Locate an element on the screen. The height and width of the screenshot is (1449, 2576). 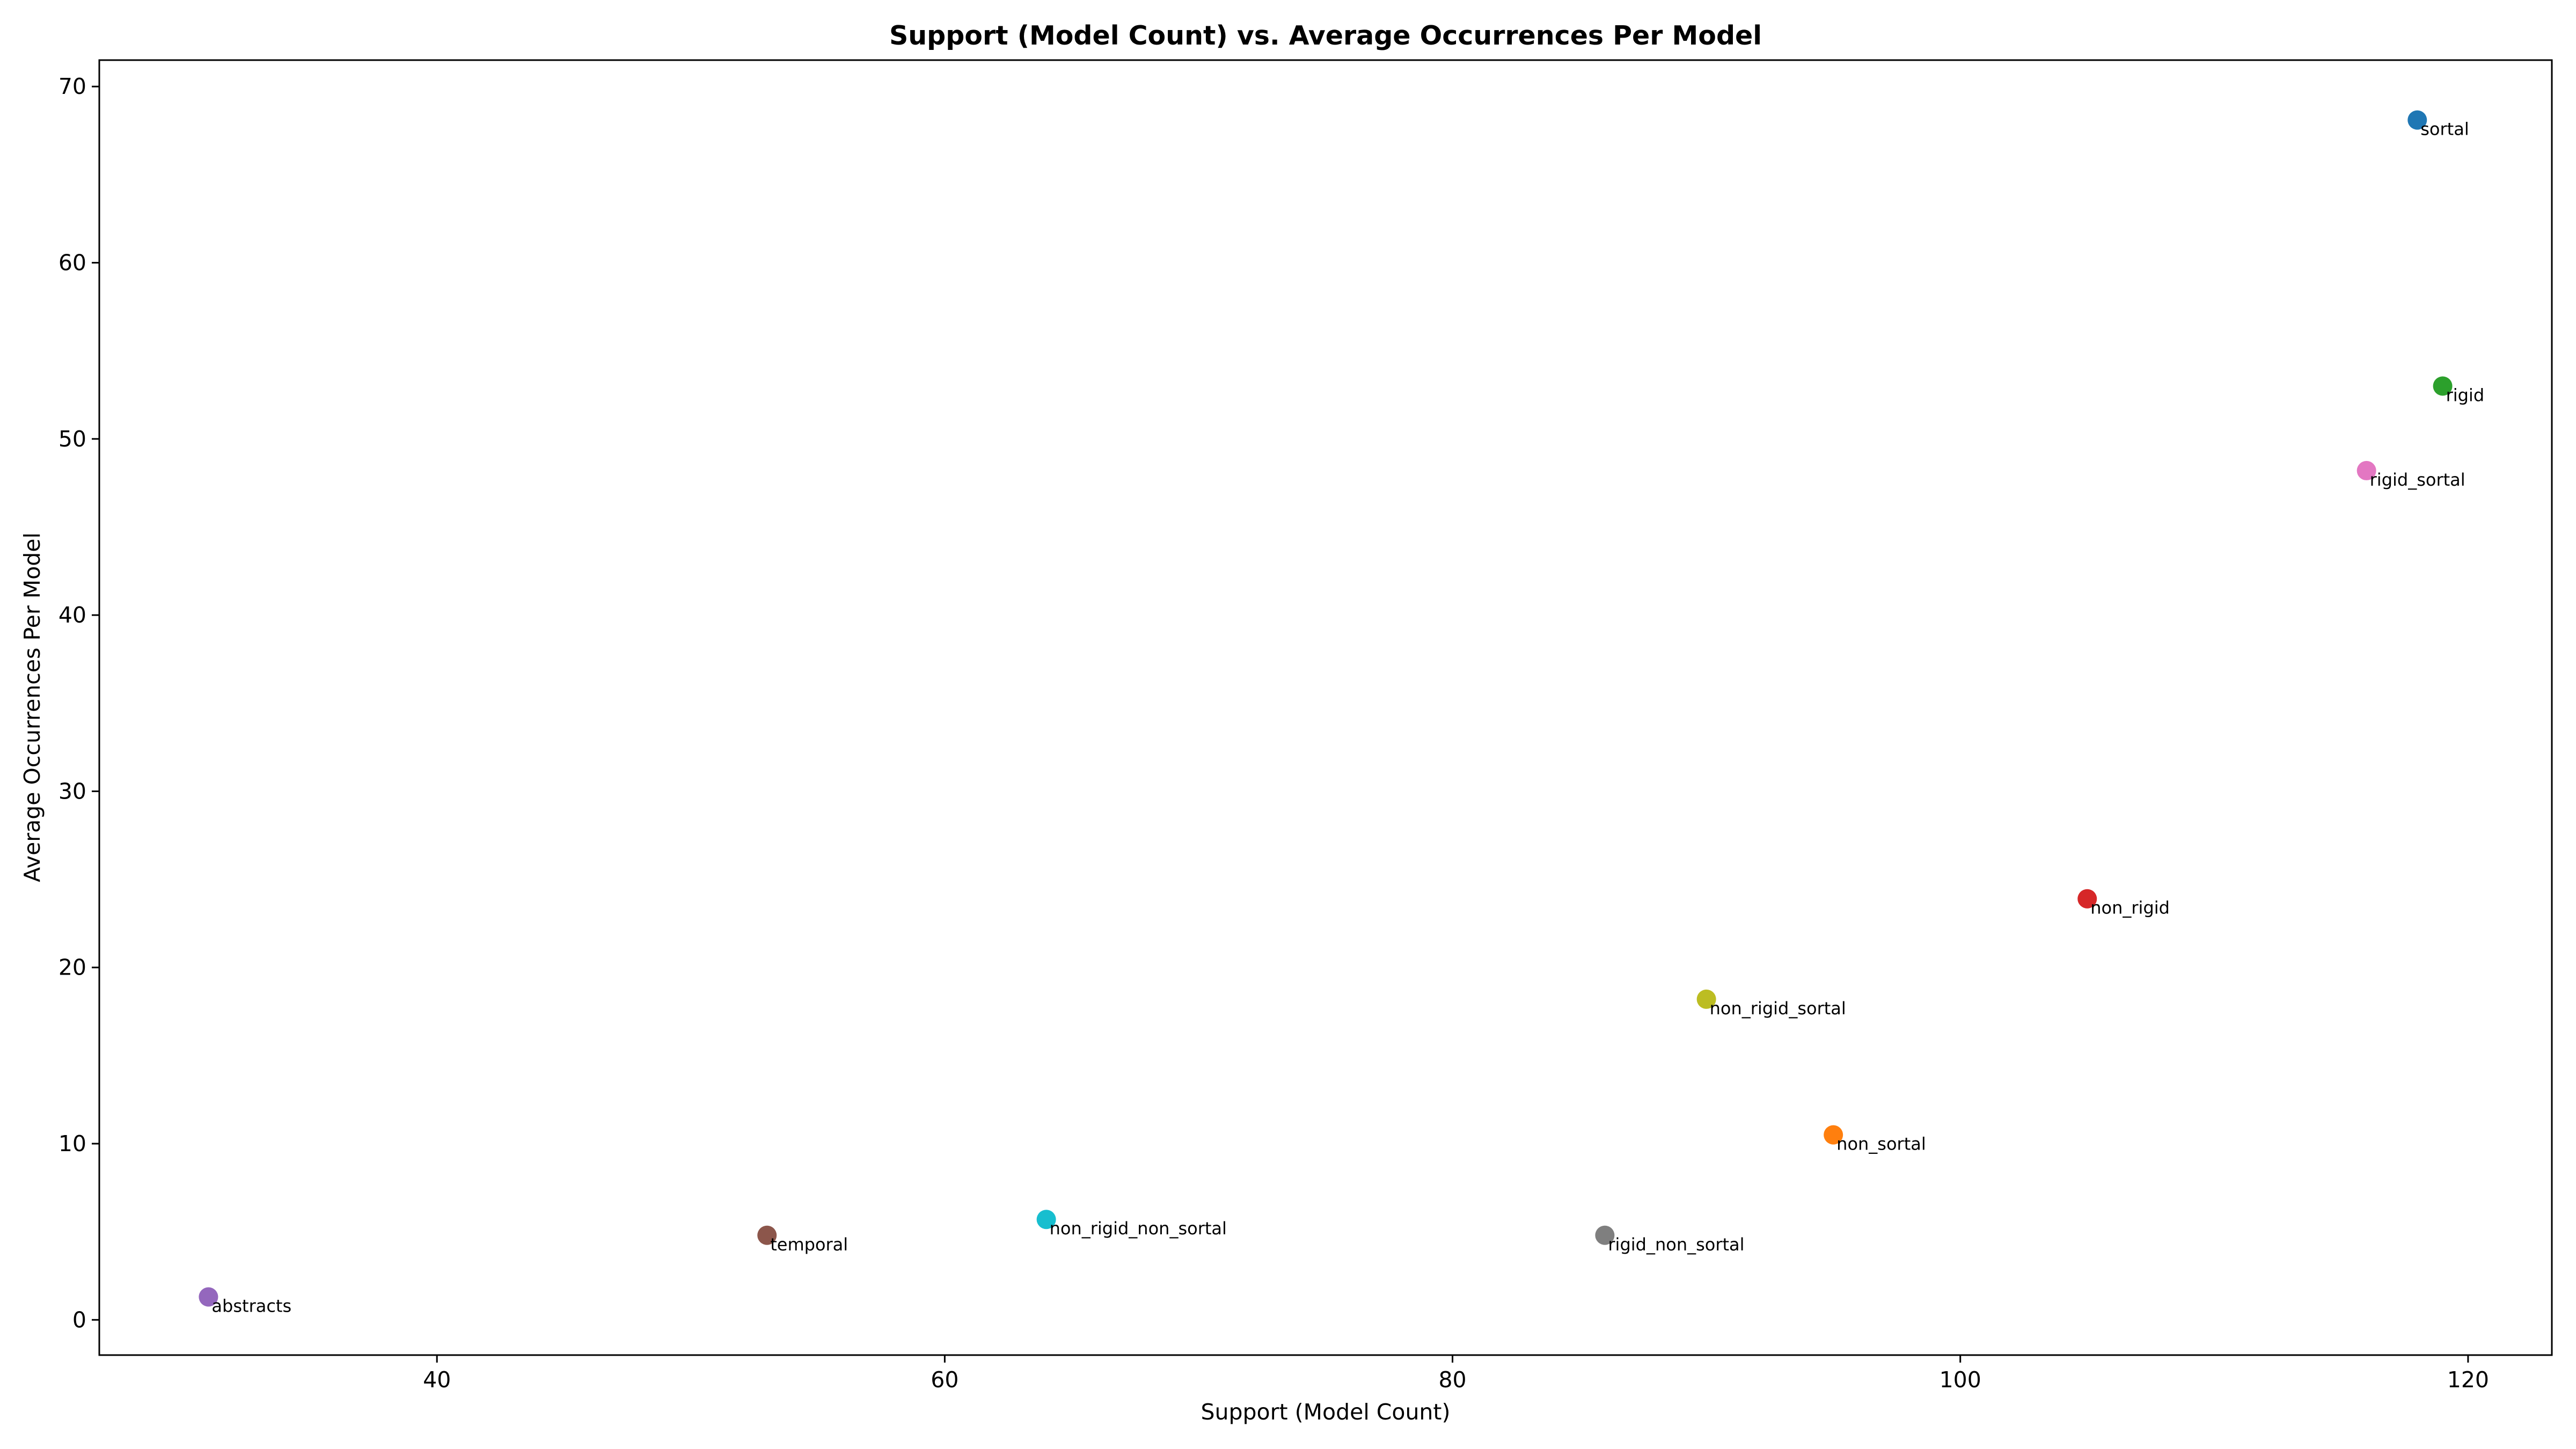
point-label: rigid_sortal is located at coordinates (2417, 480).